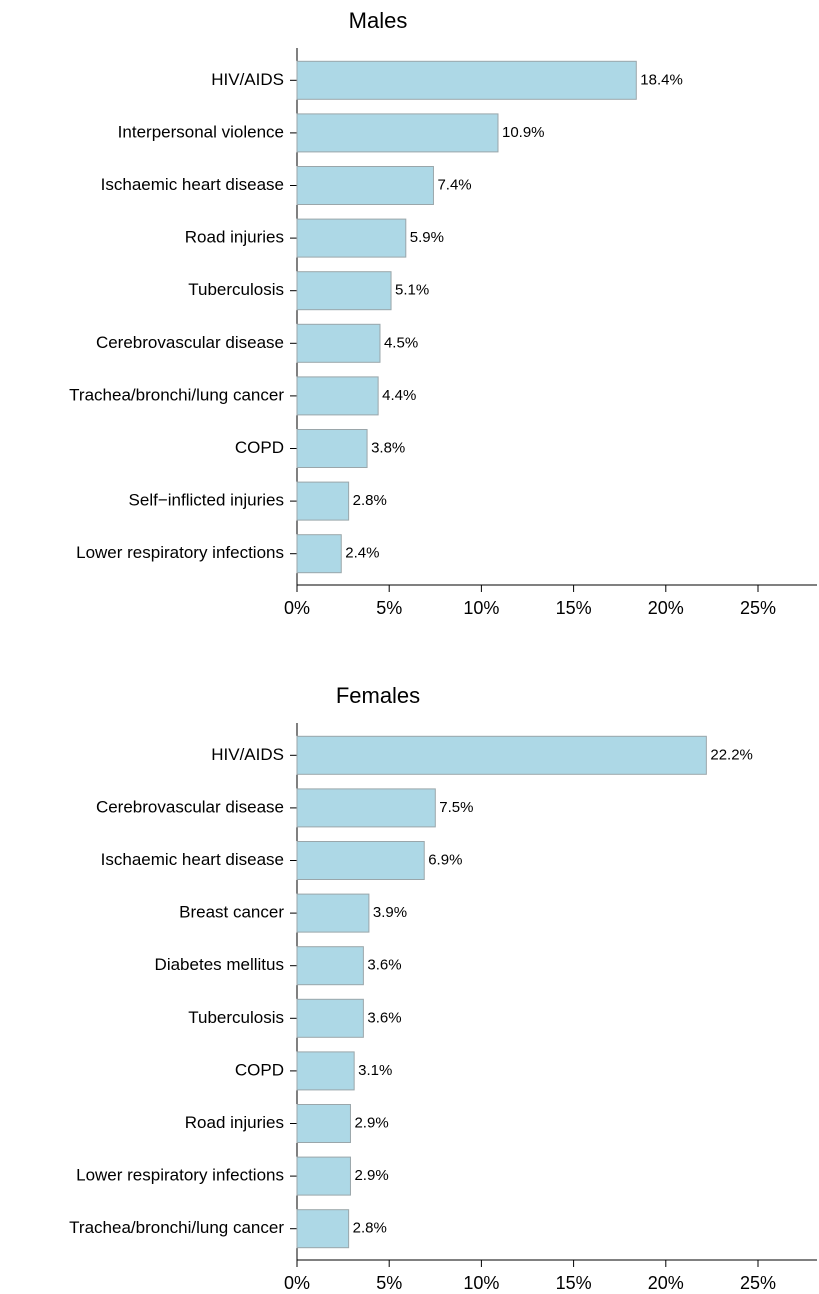 The width and height of the screenshot is (819, 1294). What do you see at coordinates (388, 447) in the screenshot?
I see `value-label: 3.8%` at bounding box center [388, 447].